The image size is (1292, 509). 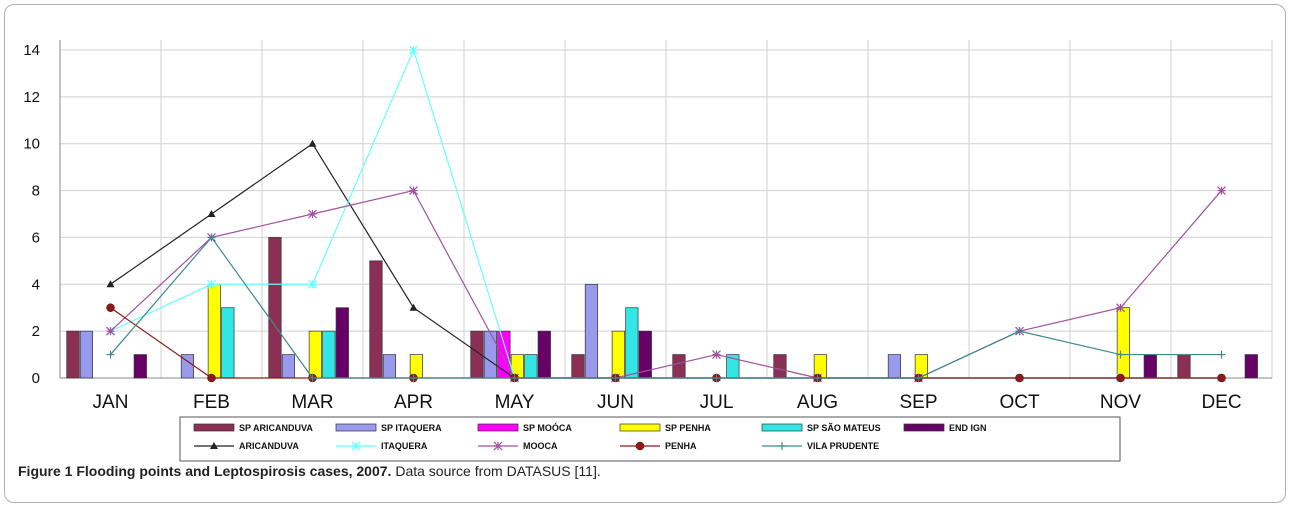 What do you see at coordinates (31, 97) in the screenshot?
I see `y-tick-label: 12` at bounding box center [31, 97].